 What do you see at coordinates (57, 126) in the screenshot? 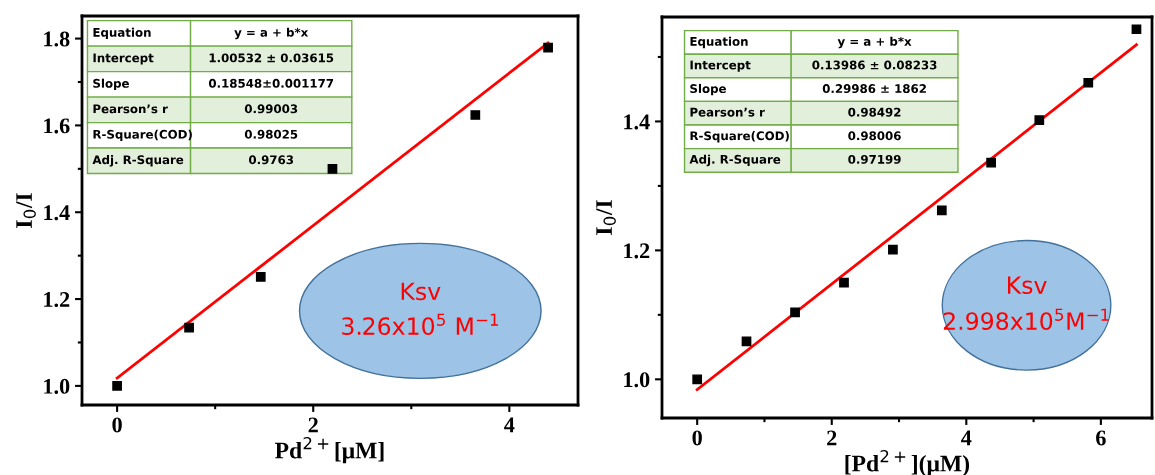
I see `y-tick-label: 1.6` at bounding box center [57, 126].